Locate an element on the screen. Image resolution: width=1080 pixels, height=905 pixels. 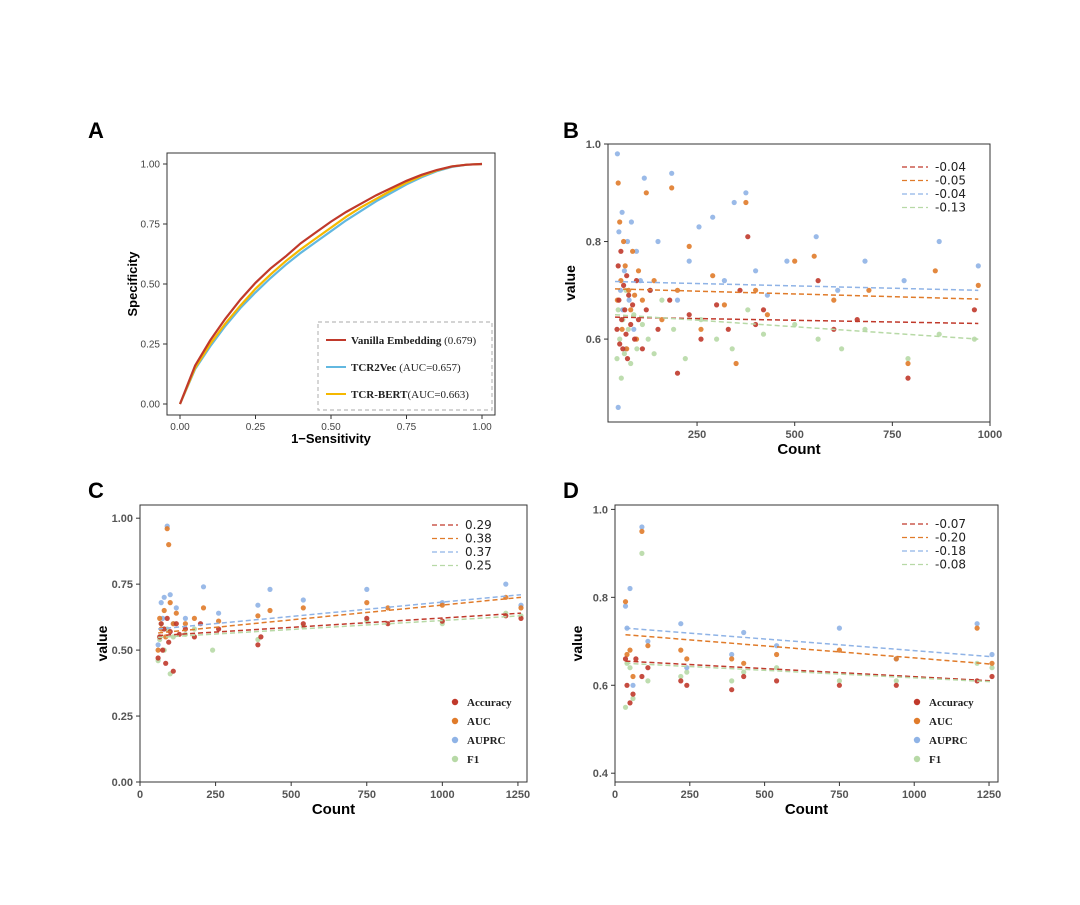
x-tick-label: 1000 is located at coordinates (442, 795).